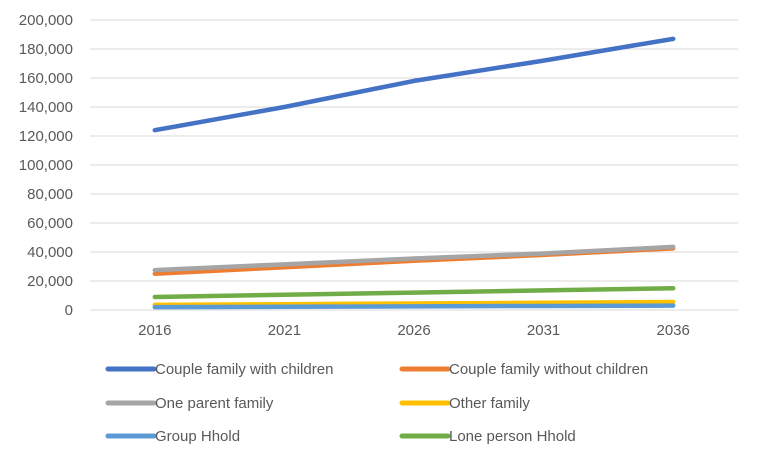 The height and width of the screenshot is (455, 763). I want to click on x-axis-ticks: 2016 2021 2026 2031 2036, so click(414, 330).